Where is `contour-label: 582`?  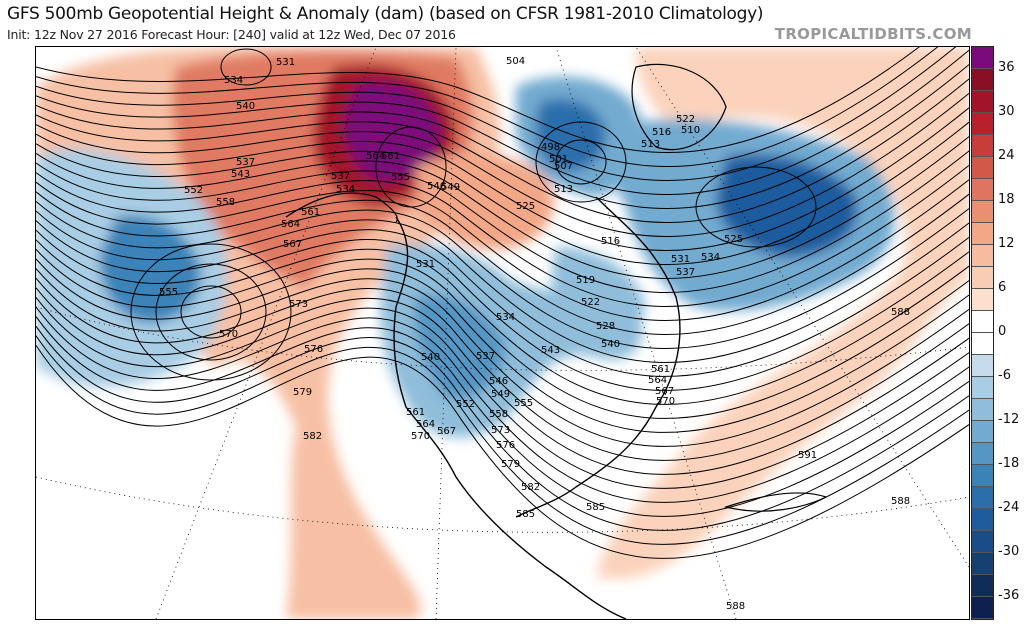 contour-label: 582 is located at coordinates (312, 436).